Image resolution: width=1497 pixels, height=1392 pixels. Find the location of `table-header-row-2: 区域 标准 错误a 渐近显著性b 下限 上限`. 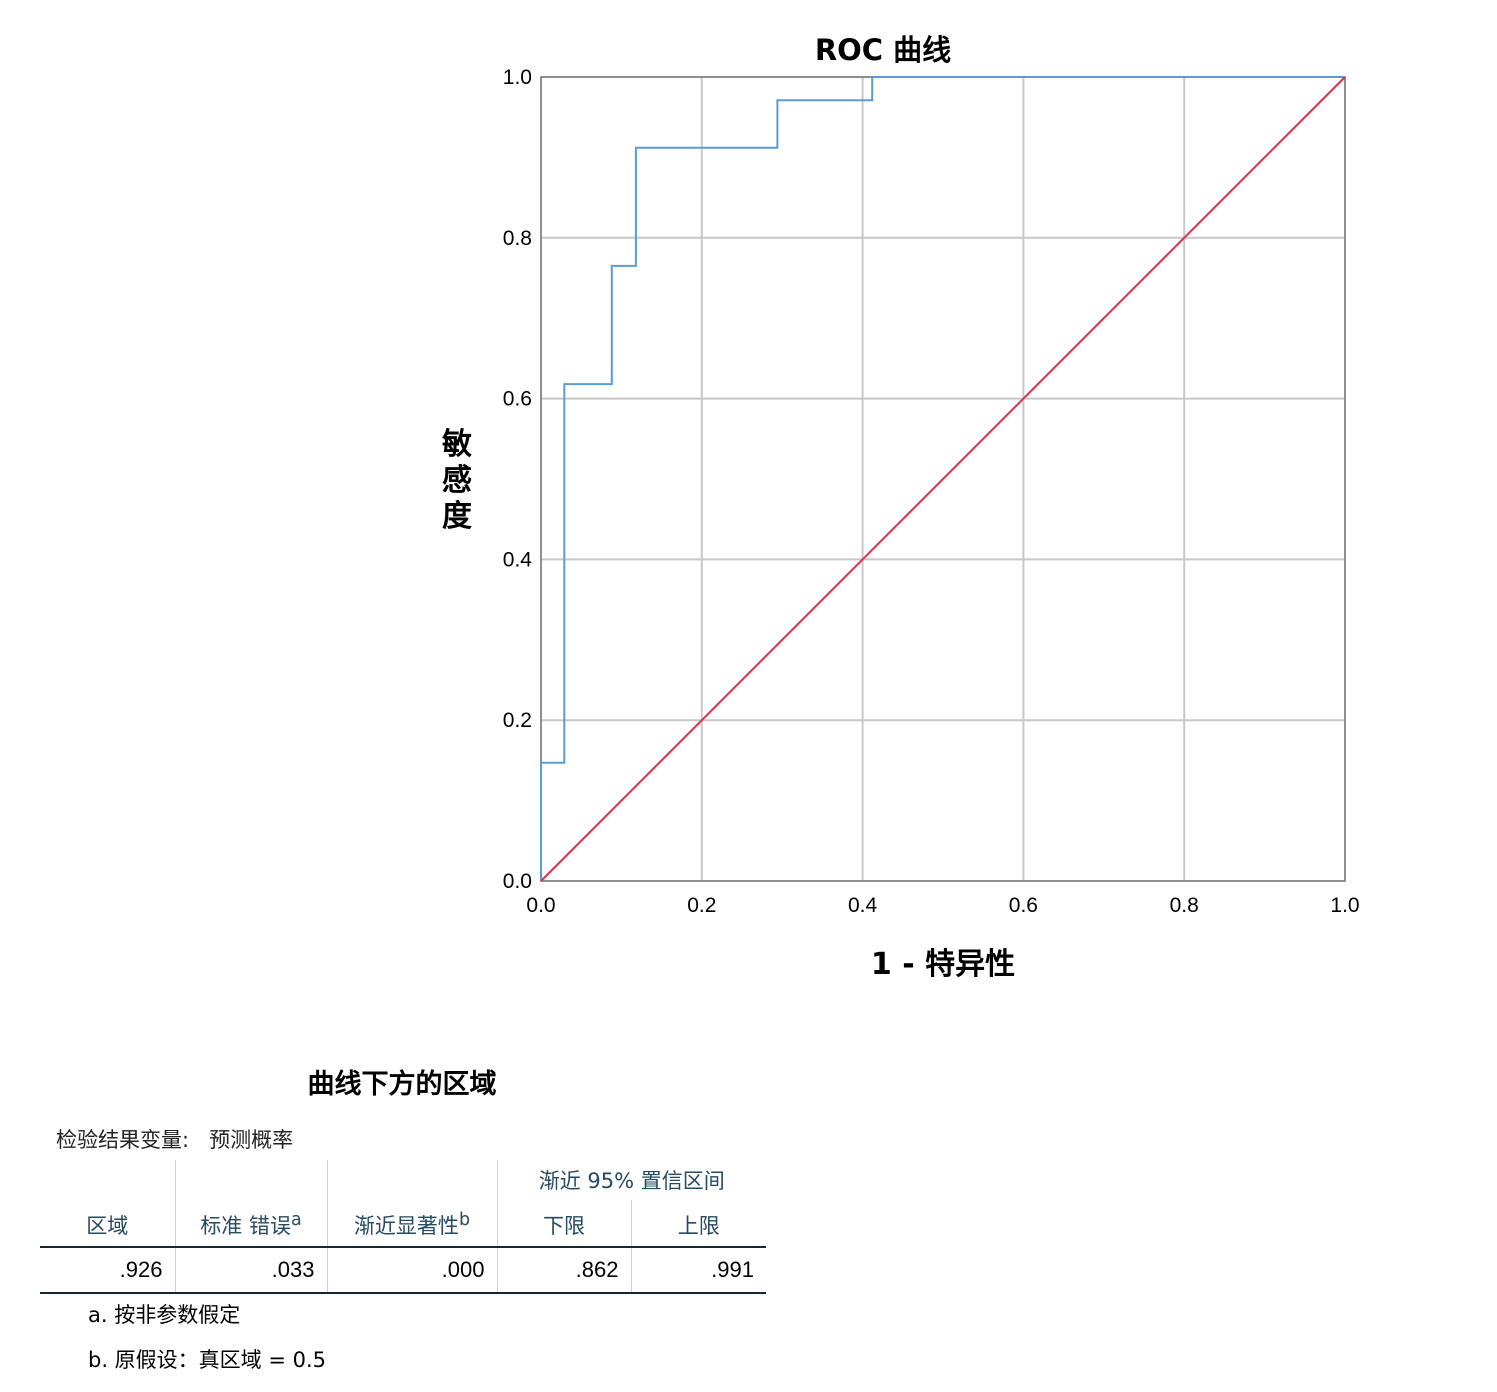

table-header-row-2: 区域 标准 错误a 渐近显著性b 下限 上限 is located at coordinates (403, 1224).